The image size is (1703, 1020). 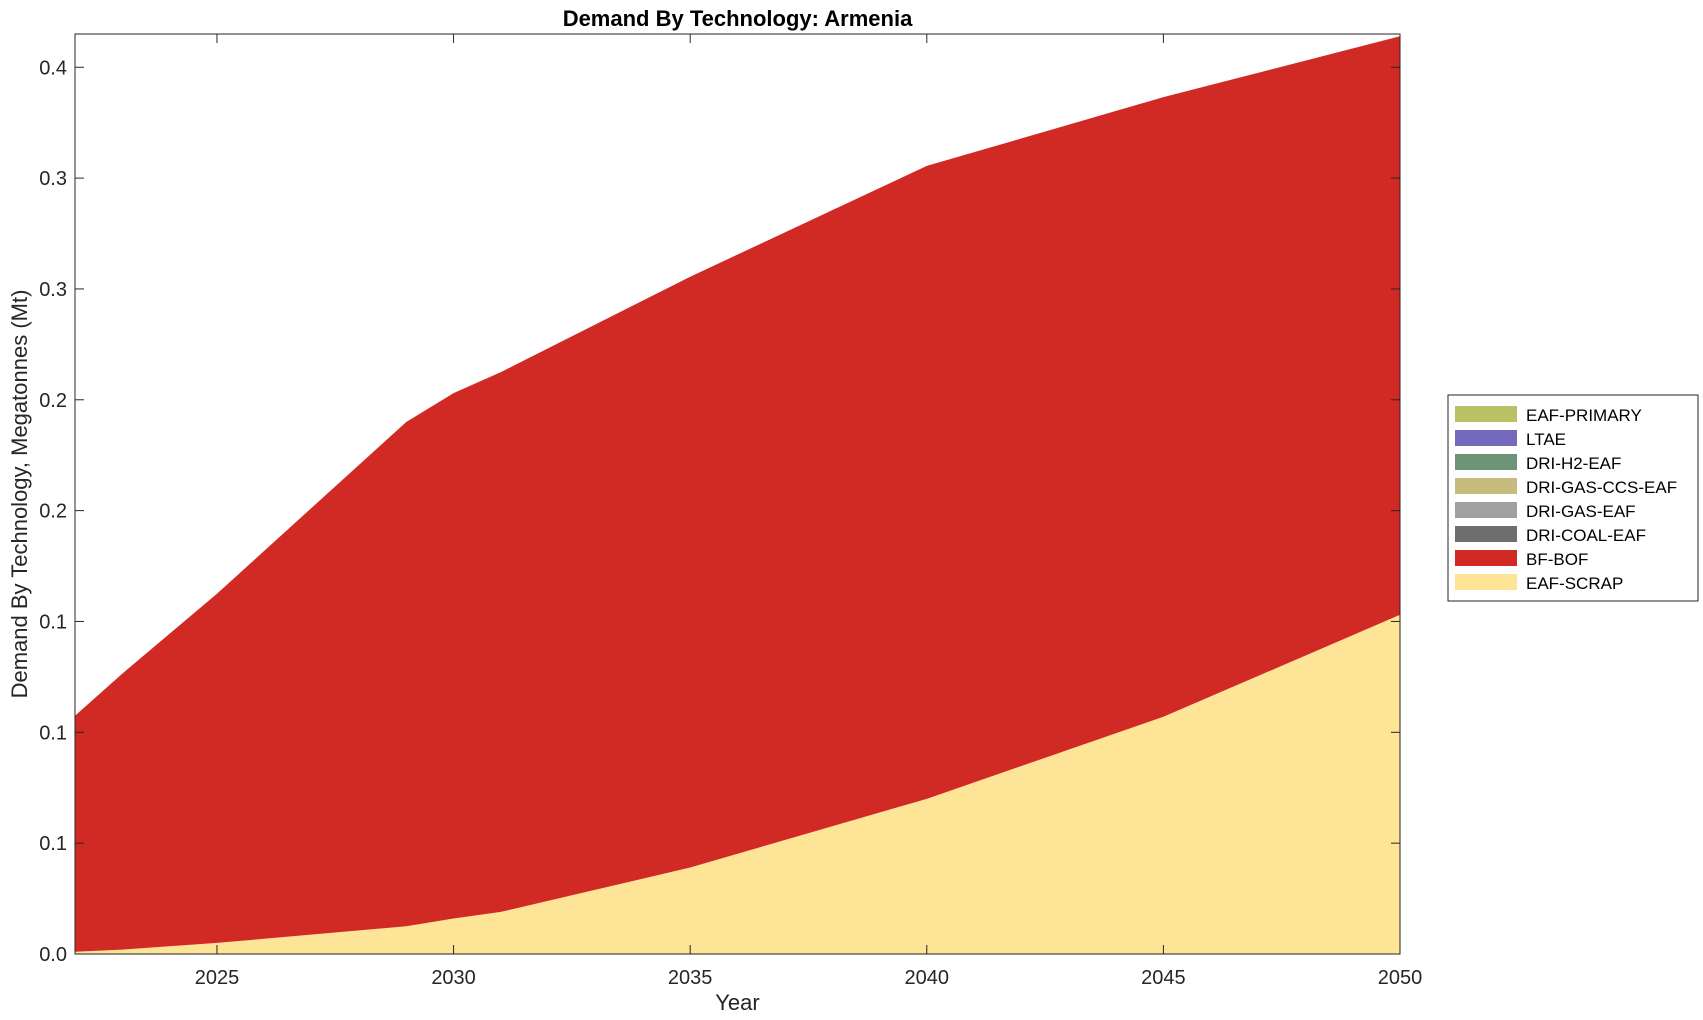 I want to click on legend-item-label: EAF-SCRAP, so click(x=1574, y=583).